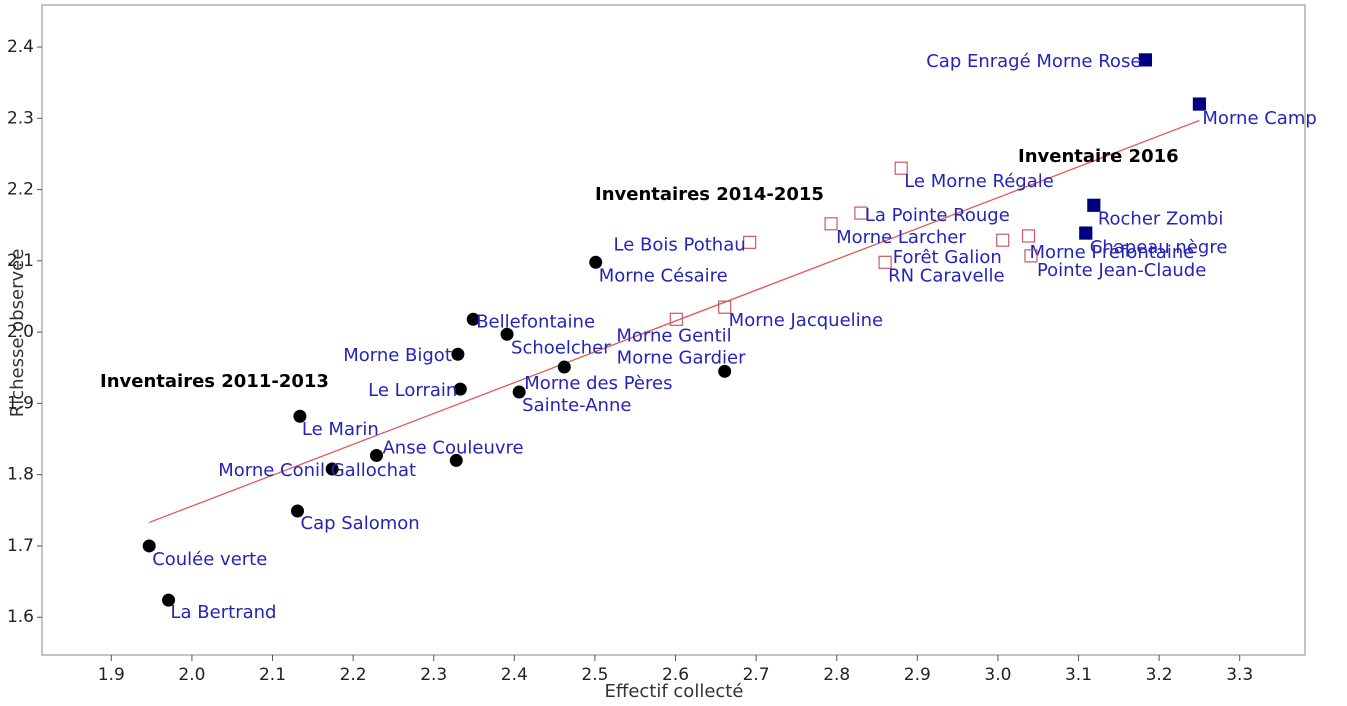  What do you see at coordinates (209, 559) in the screenshot?
I see `point-label: Coulée verte` at bounding box center [209, 559].